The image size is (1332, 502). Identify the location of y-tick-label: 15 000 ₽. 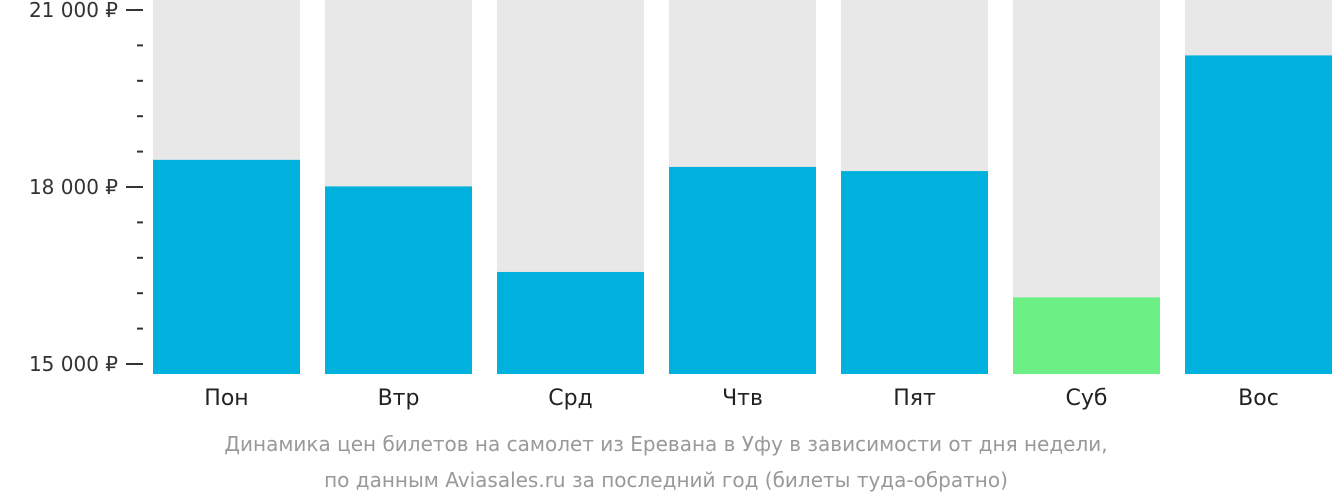
(73, 364).